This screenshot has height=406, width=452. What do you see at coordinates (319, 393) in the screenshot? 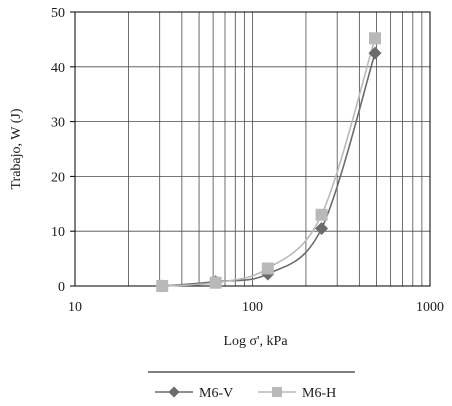
I see `legend-label: M6-H` at bounding box center [319, 393].